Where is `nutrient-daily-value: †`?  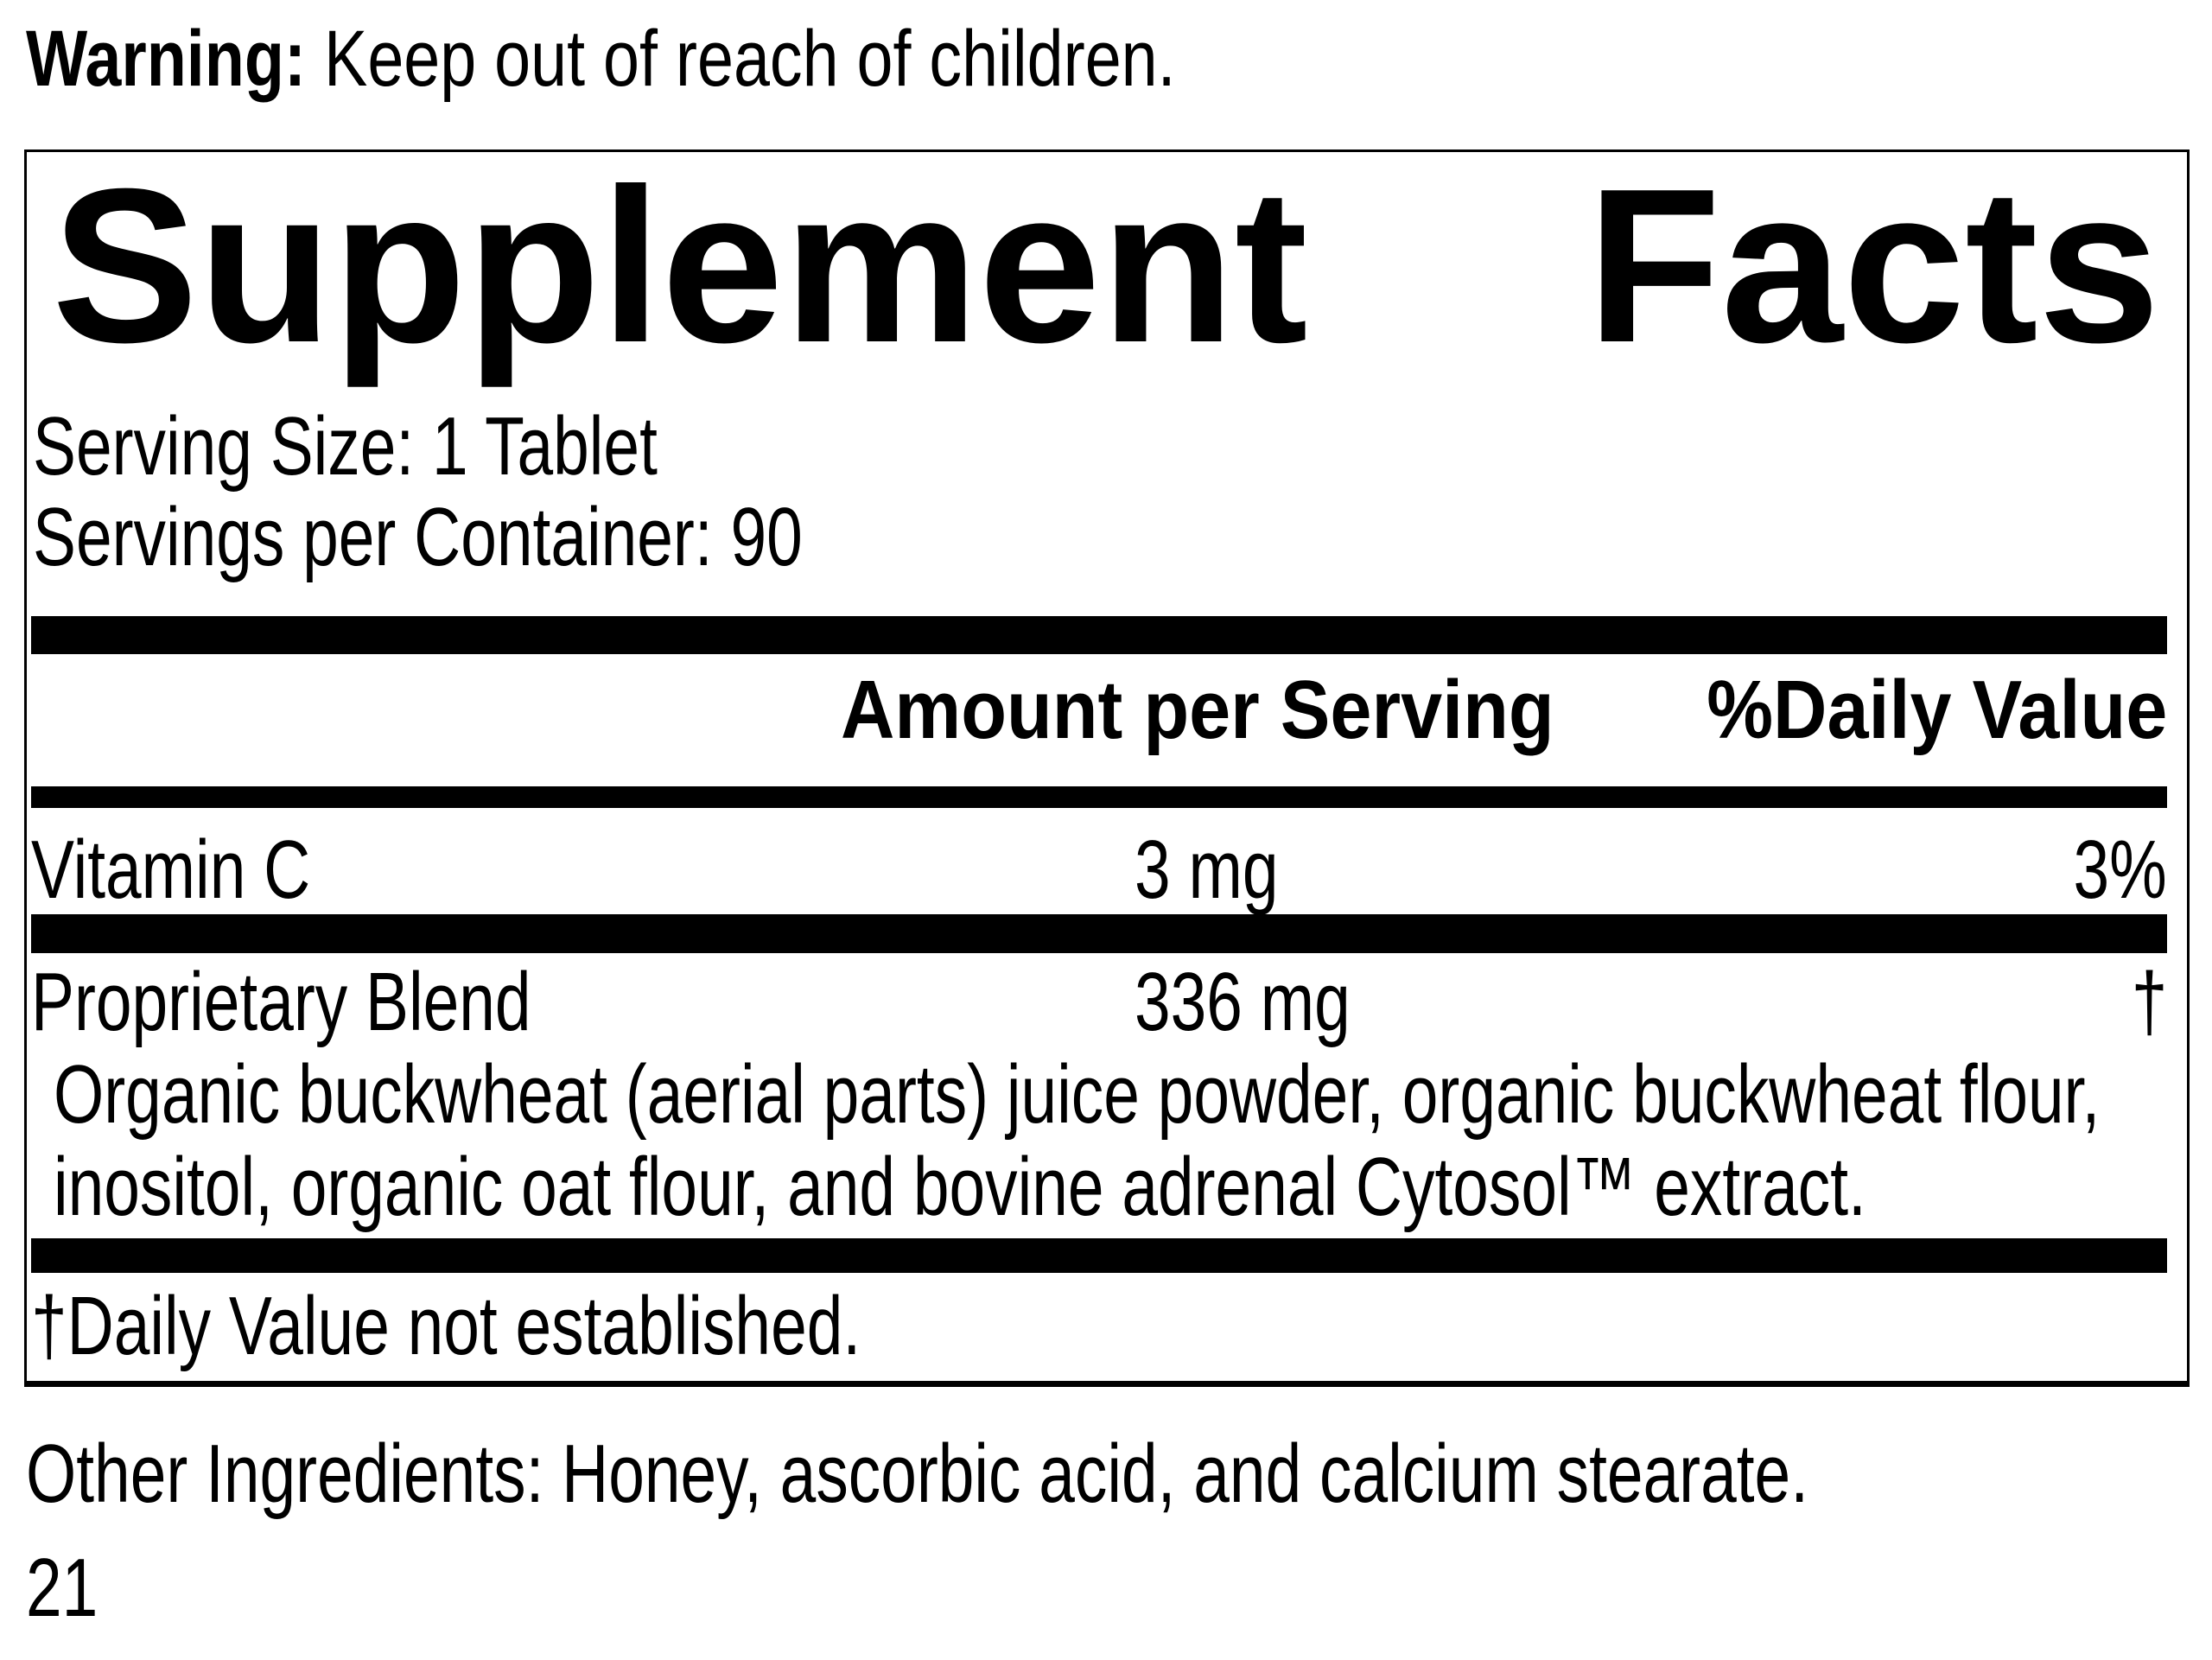
nutrient-daily-value: † is located at coordinates (2149, 1002).